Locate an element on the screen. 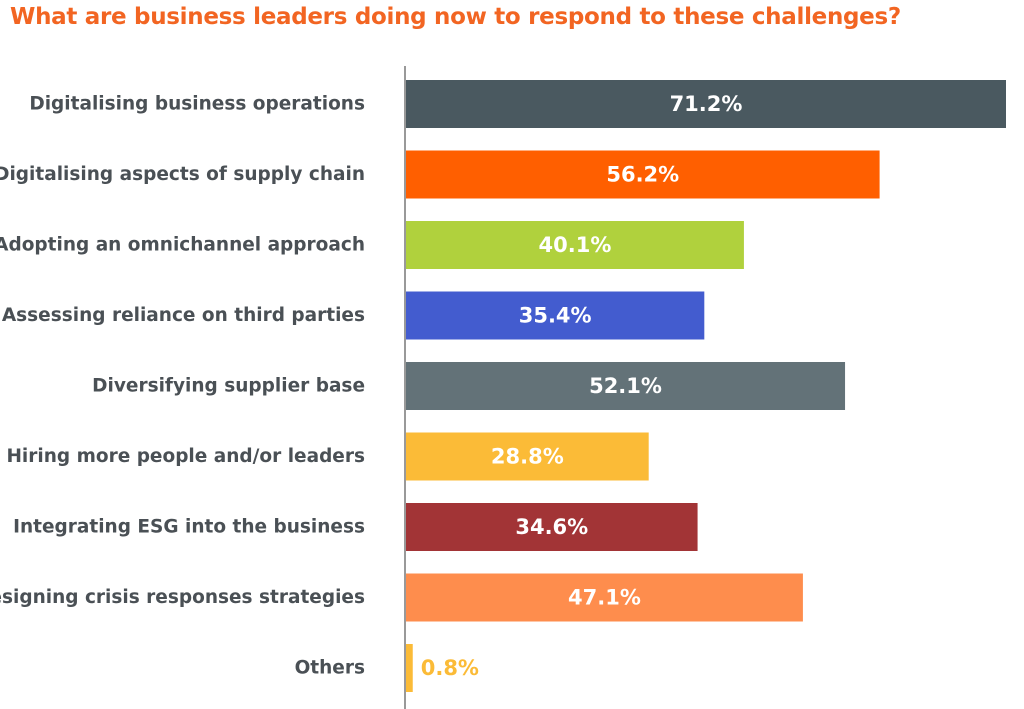 This screenshot has width=1024, height=709. bar-integrating-esg-into-the-business is located at coordinates (552, 527).